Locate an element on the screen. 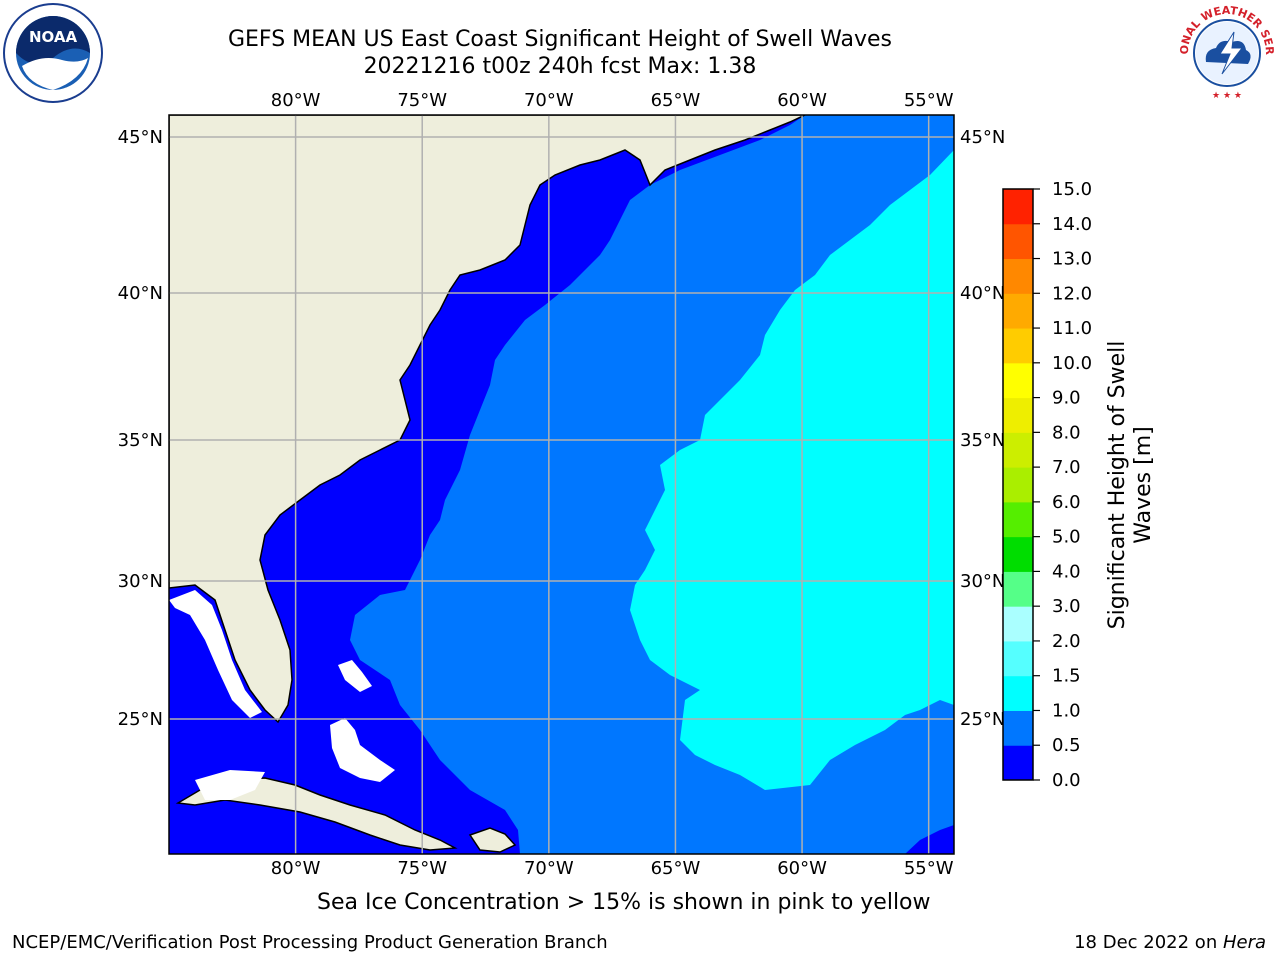  colorbar-tick-label: 11.0 is located at coordinates (1072, 328).